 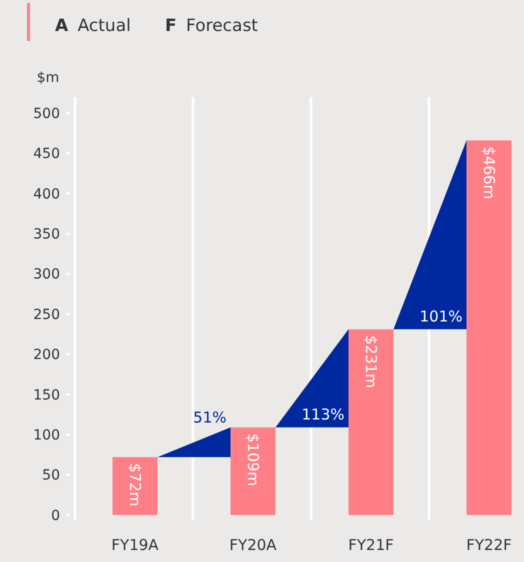 I want to click on y-tick-label: 500, so click(x=46, y=114).